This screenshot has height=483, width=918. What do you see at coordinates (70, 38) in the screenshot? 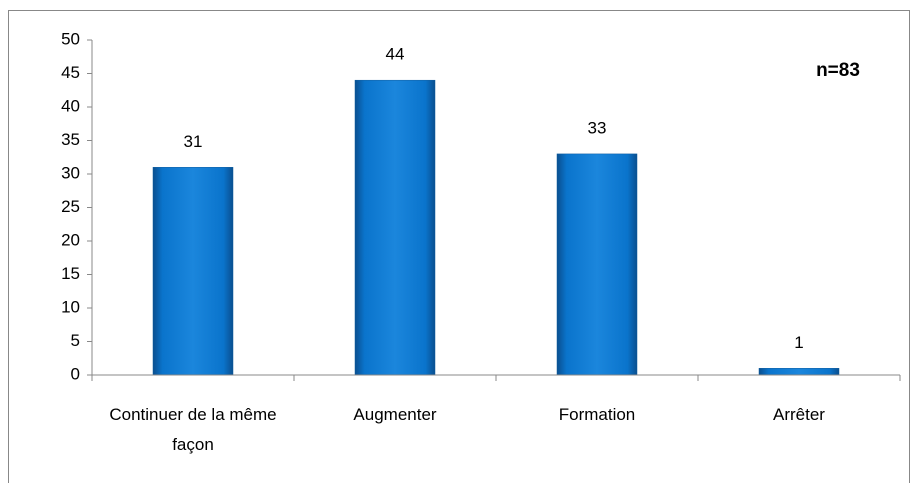
I see `y-tick-label: 50` at bounding box center [70, 38].